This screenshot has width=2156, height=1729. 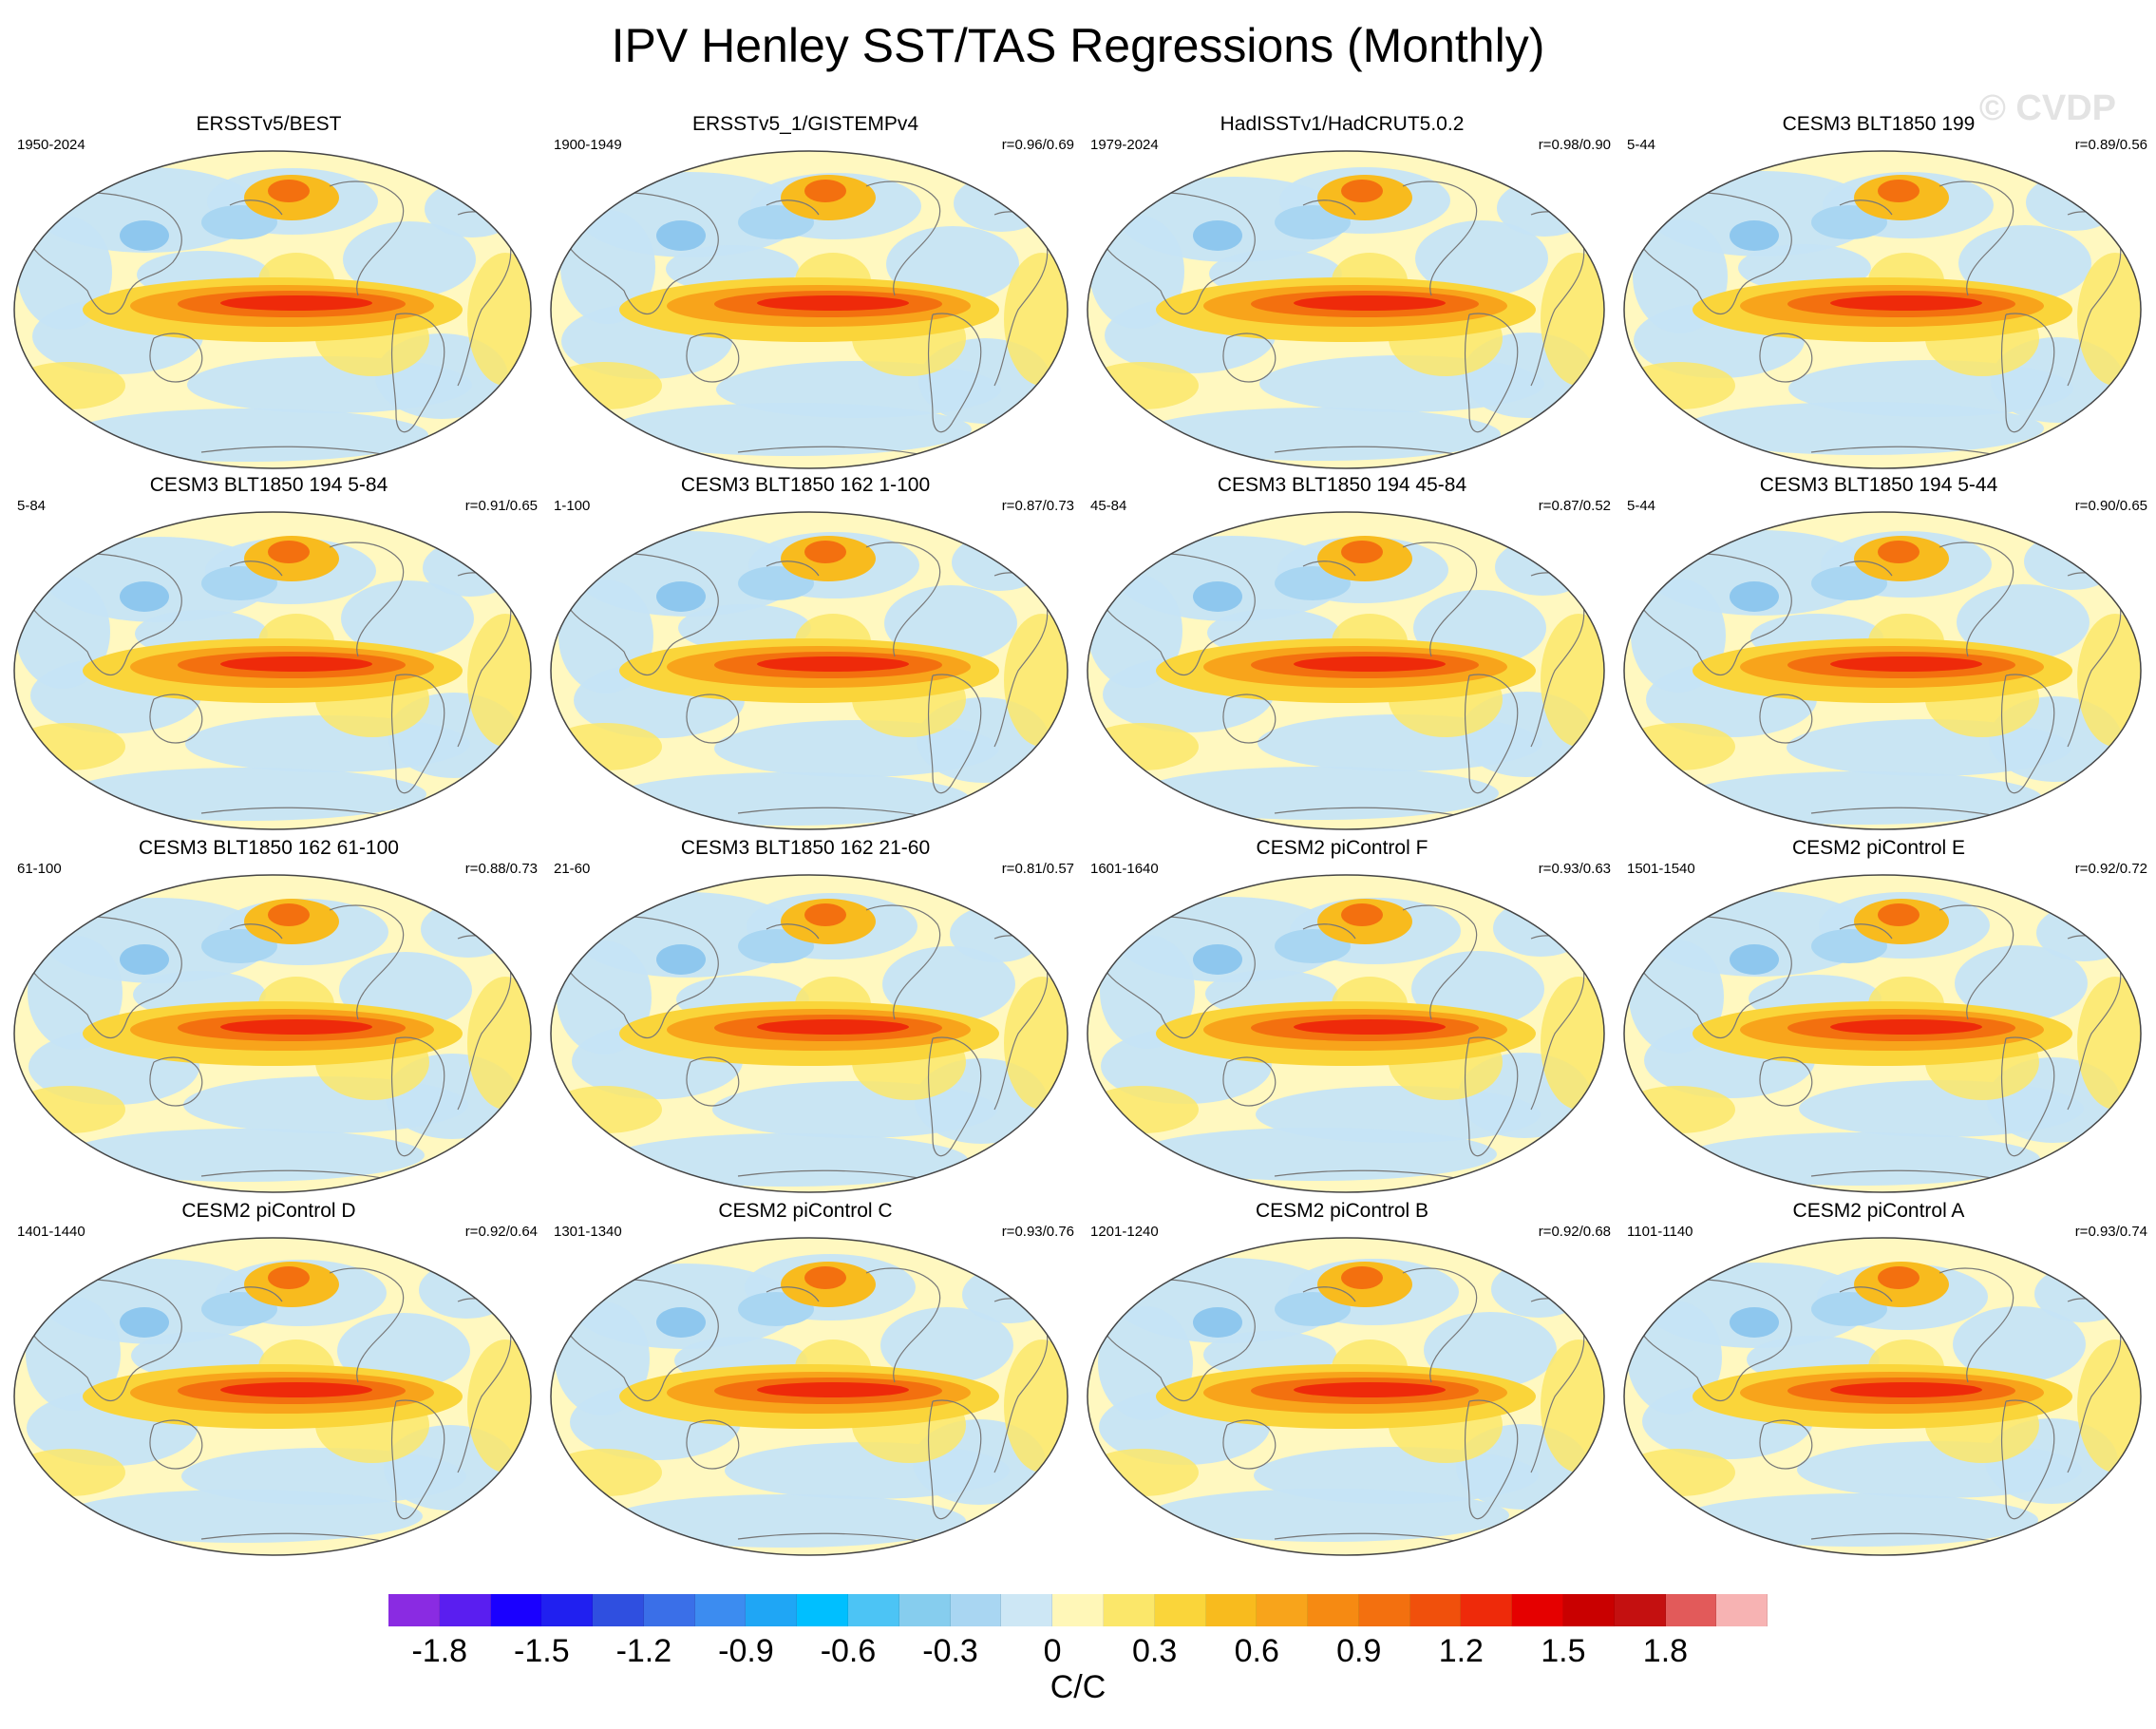 I want to click on panel-correlation: r=0.92/0.64, so click(x=501, y=1232).